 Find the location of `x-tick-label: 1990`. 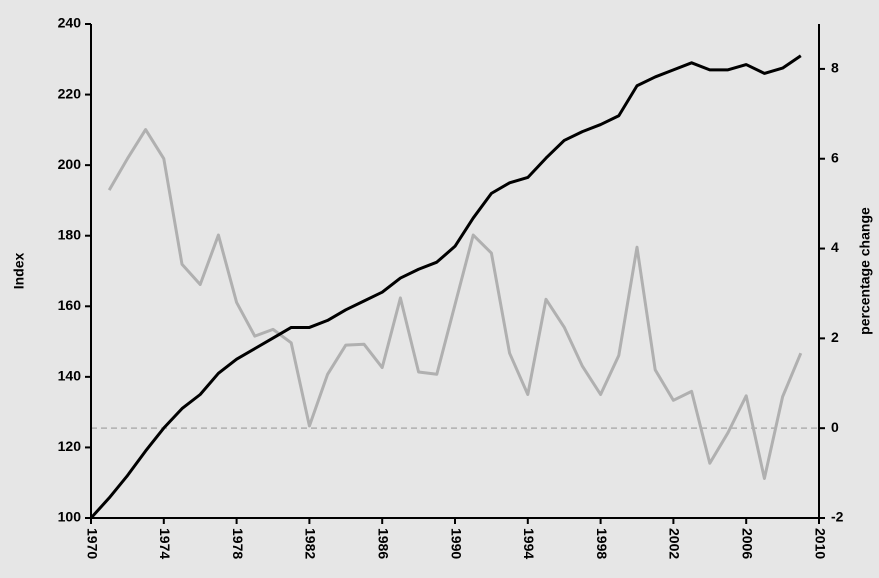

x-tick-label: 1990 is located at coordinates (456, 543).